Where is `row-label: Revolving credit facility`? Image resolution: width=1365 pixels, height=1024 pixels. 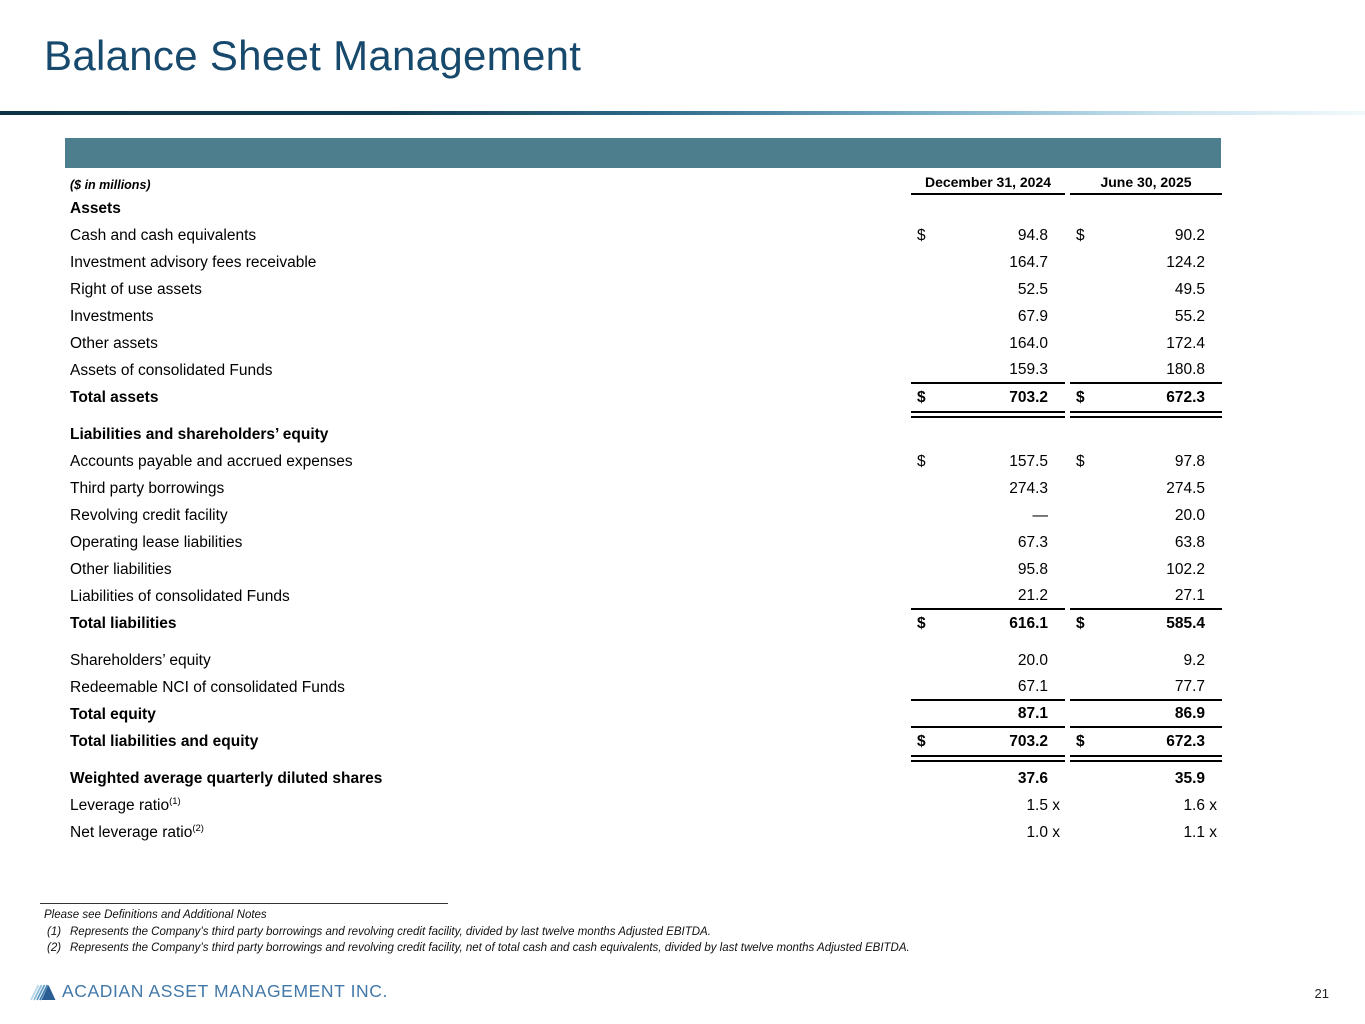
row-label: Revolving credit facility is located at coordinates (488, 516).